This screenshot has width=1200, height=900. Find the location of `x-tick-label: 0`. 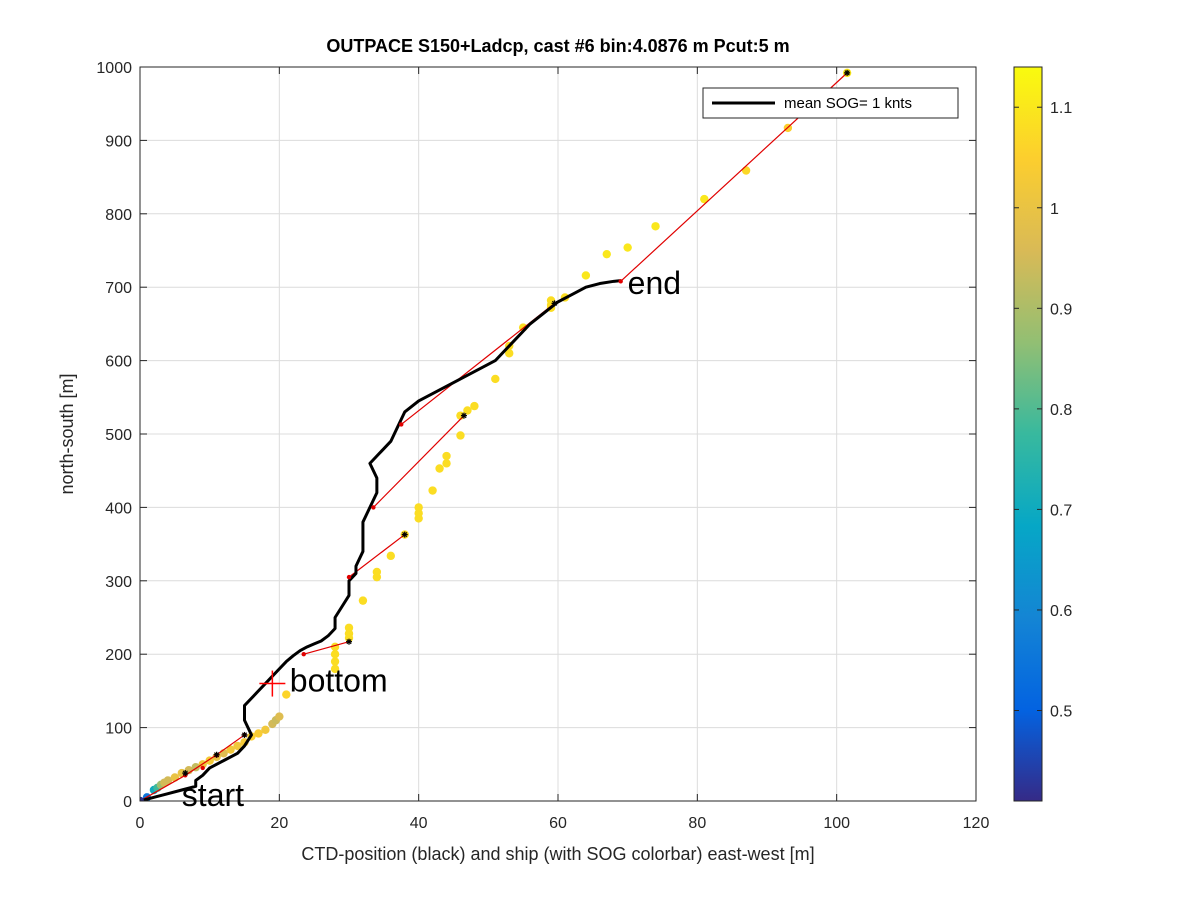

x-tick-label: 0 is located at coordinates (140, 823).